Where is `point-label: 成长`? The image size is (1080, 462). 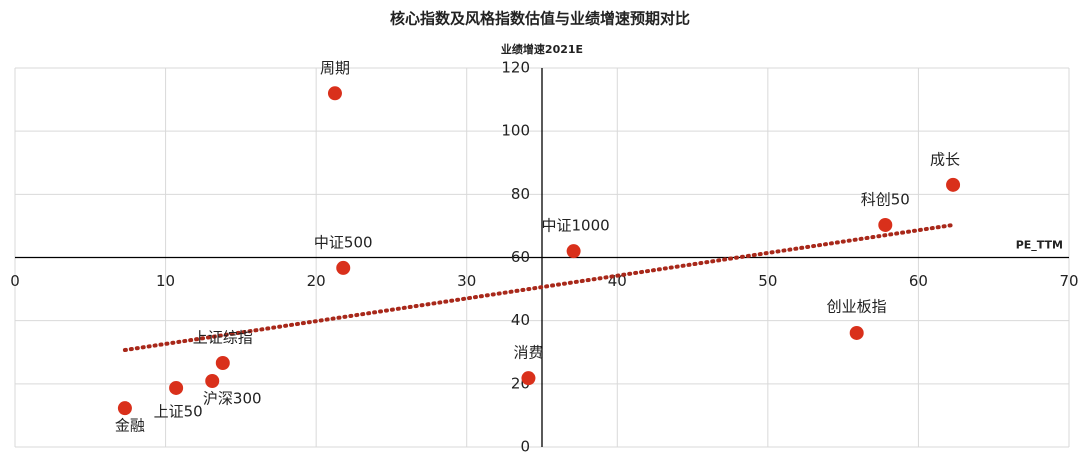 point-label: 成长 is located at coordinates (945, 159).